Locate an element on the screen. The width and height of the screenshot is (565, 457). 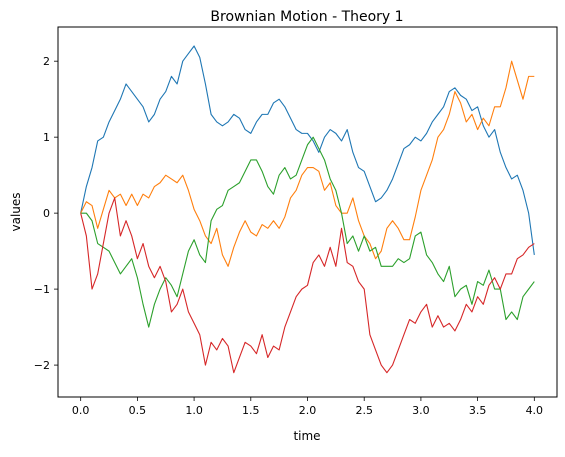
x-tick-label: 3.5 is located at coordinates (478, 410).